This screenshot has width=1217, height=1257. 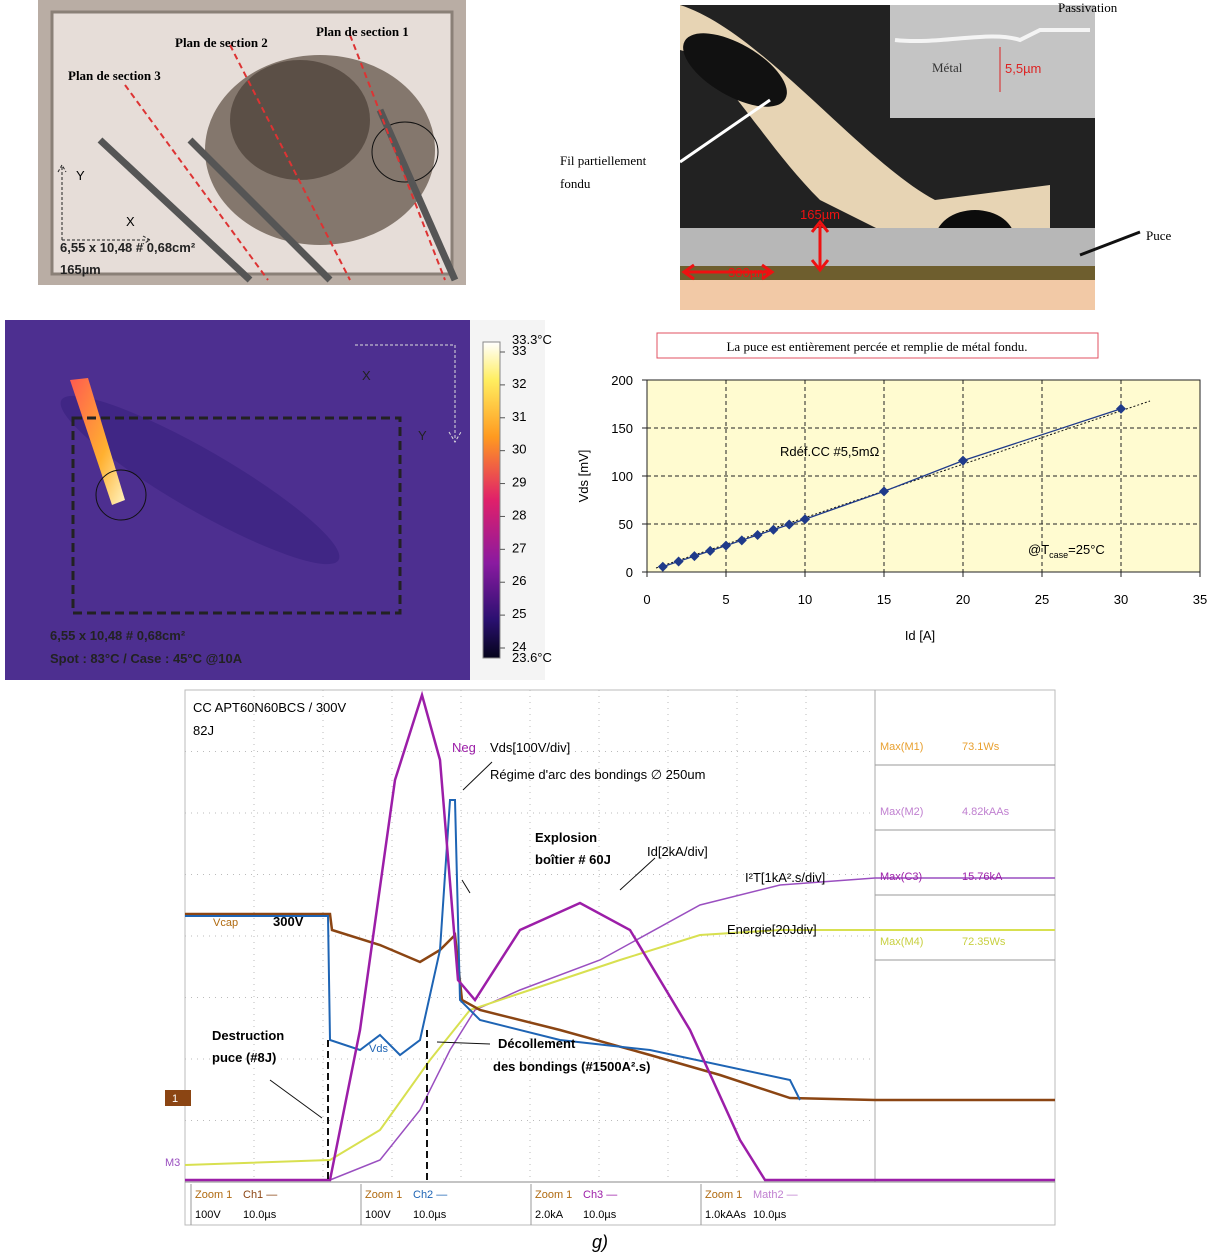 I want to click on x-tick-label: 15, so click(x=884, y=599).